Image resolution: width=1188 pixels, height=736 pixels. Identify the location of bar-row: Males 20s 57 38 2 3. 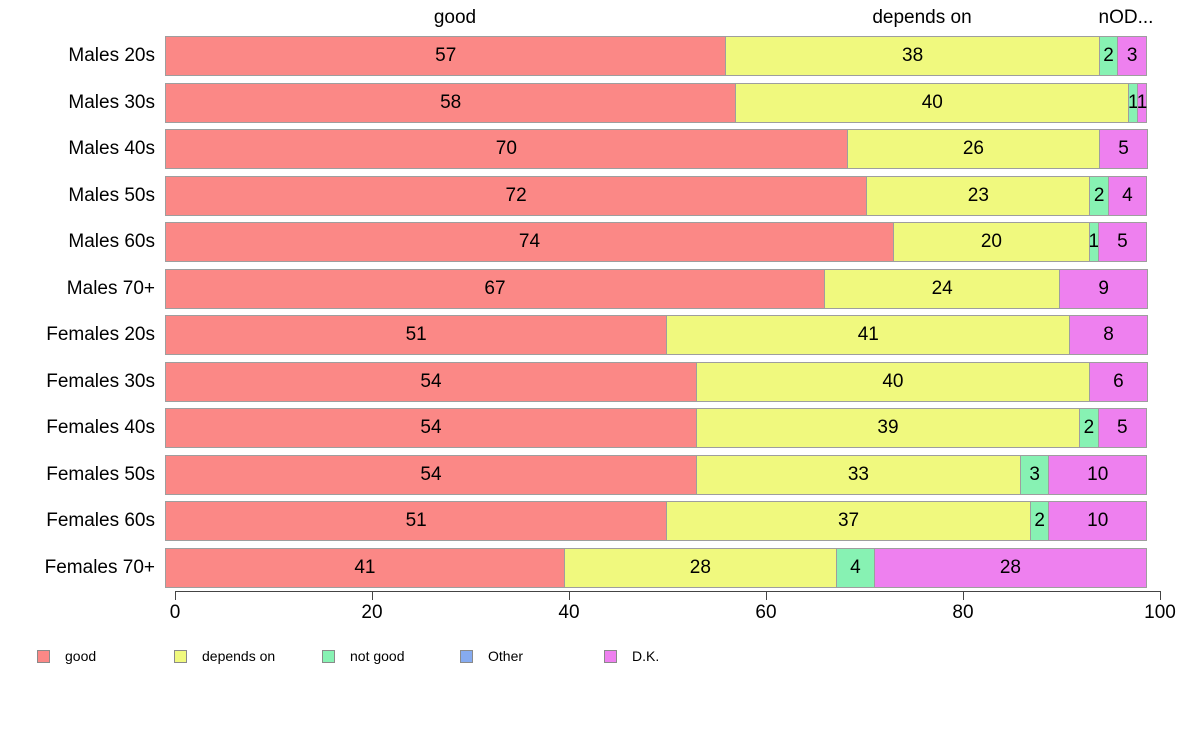
(575, 56).